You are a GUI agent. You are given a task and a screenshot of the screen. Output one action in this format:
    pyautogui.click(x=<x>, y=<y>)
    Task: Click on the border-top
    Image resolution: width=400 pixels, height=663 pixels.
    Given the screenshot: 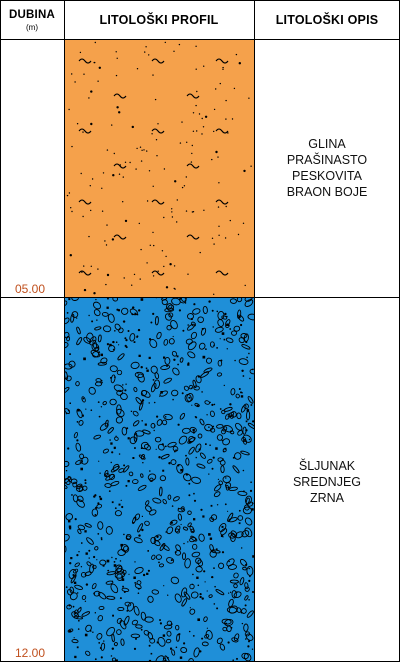 What is the action you would take?
    pyautogui.click(x=200, y=0)
    